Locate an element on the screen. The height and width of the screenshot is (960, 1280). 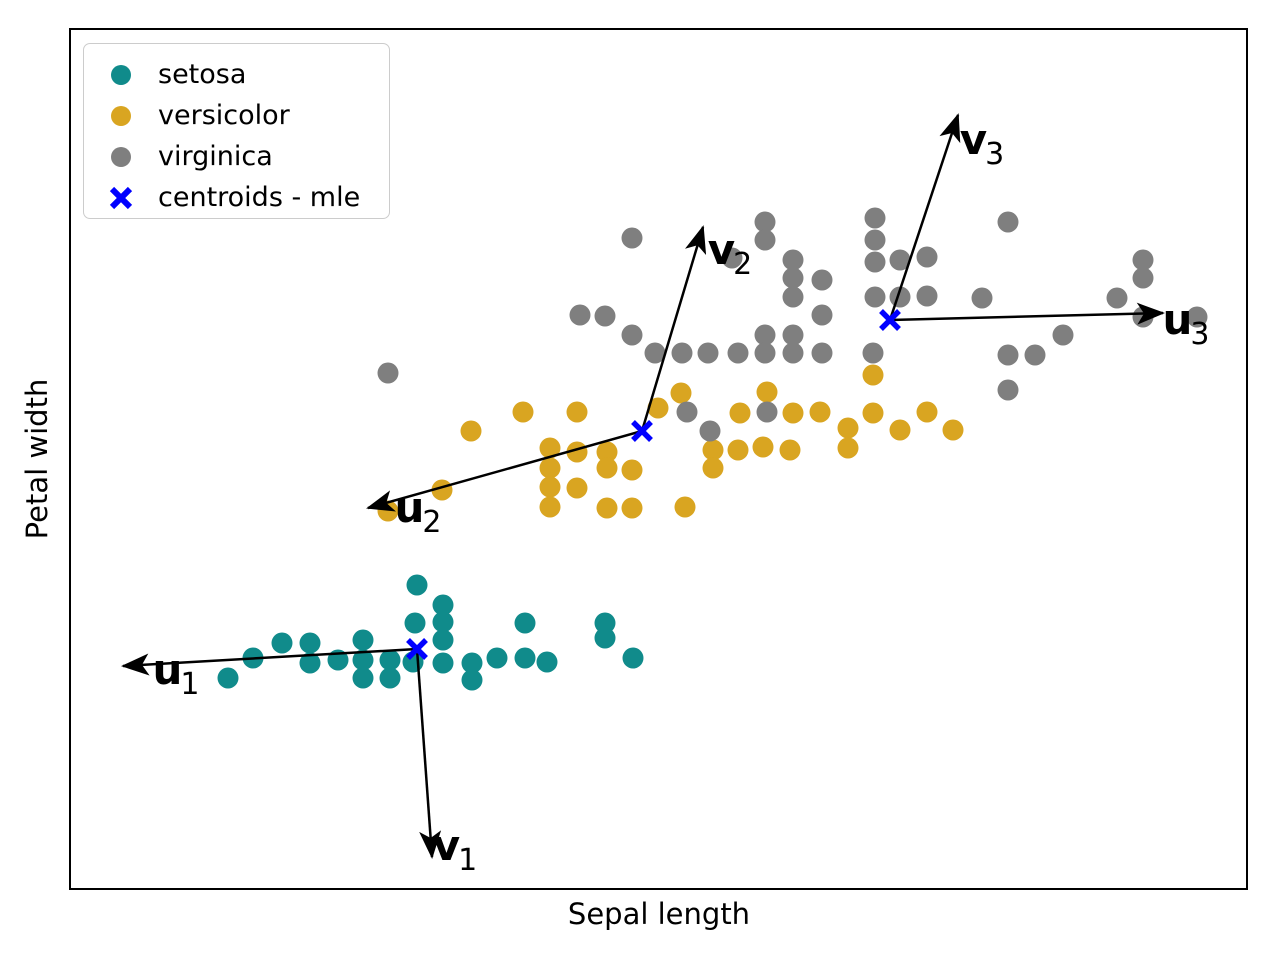
vector-arrow-u1 is located at coordinates (269, 661).